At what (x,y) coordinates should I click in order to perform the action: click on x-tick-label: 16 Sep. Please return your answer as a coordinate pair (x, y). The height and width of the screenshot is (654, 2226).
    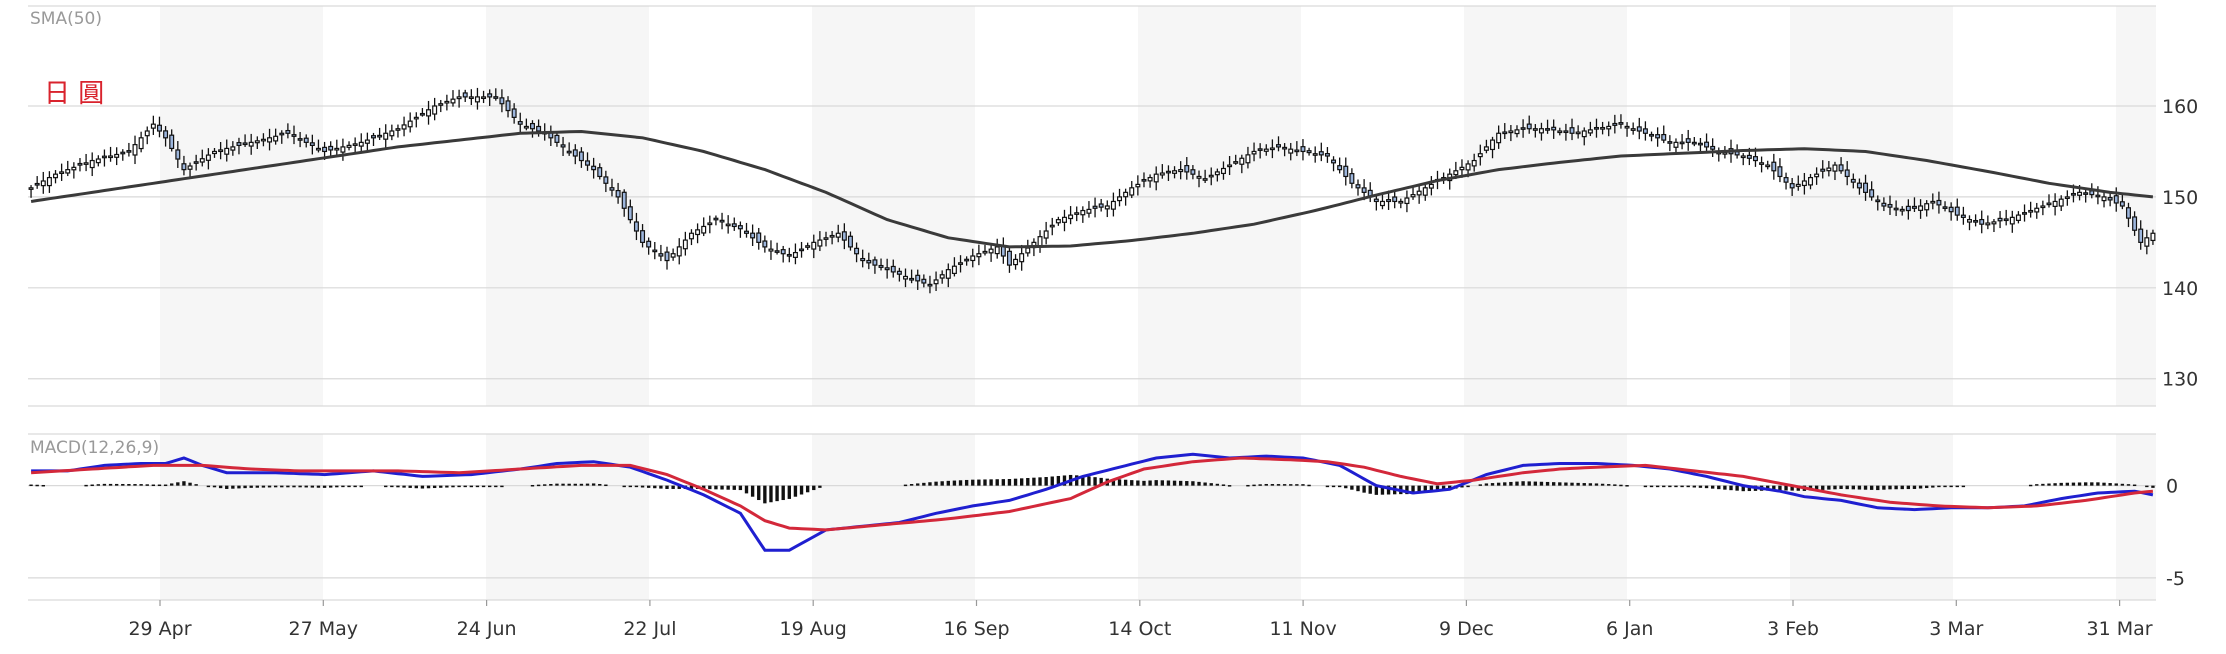
    Looking at the image, I should click on (976, 629).